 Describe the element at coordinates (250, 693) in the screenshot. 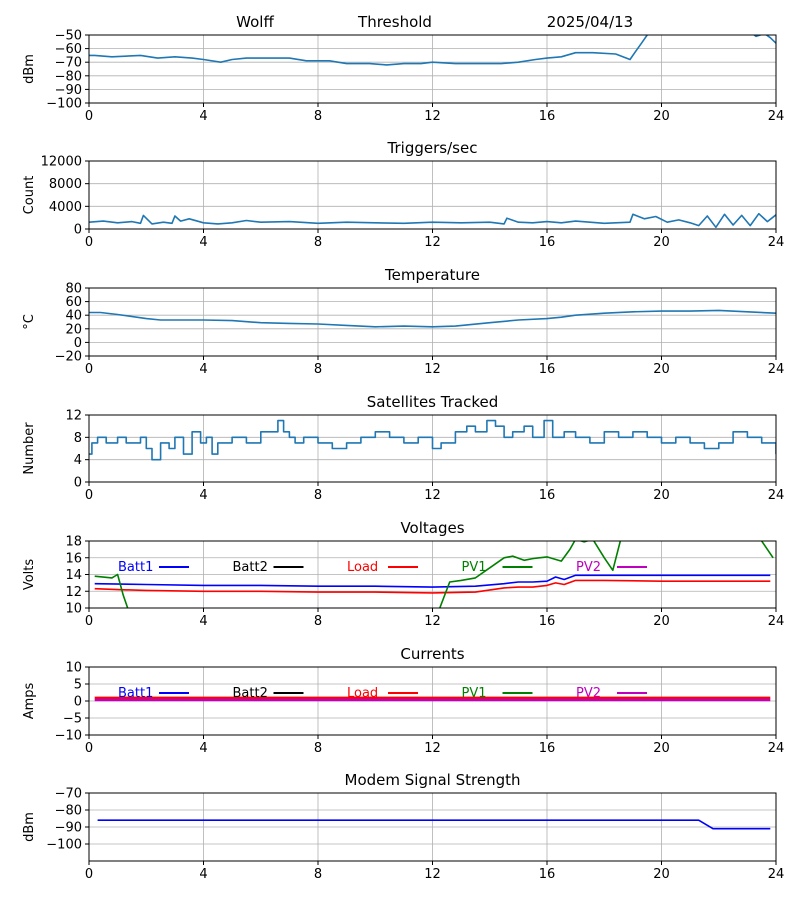

I see `legend-label: Batt2` at that location.